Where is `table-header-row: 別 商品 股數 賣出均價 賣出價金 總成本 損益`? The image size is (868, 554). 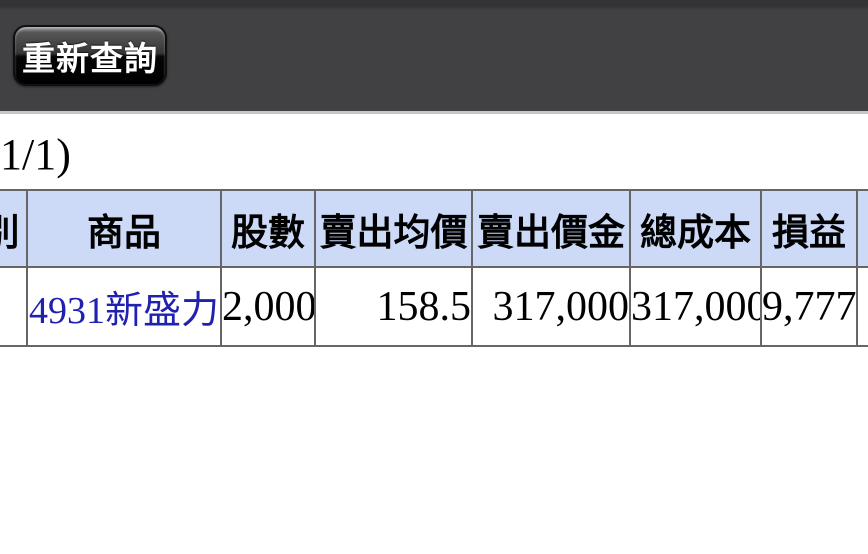
table-header-row: 別 商品 股數 賣出均價 賣出價金 總成本 損益 is located at coordinates (434, 228).